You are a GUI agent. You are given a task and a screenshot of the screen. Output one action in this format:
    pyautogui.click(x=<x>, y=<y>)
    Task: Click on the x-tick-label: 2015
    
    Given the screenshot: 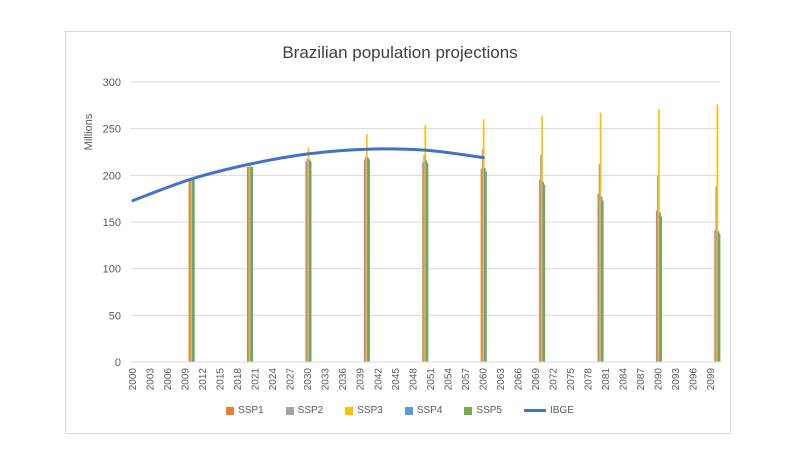 What is the action you would take?
    pyautogui.click(x=221, y=379)
    